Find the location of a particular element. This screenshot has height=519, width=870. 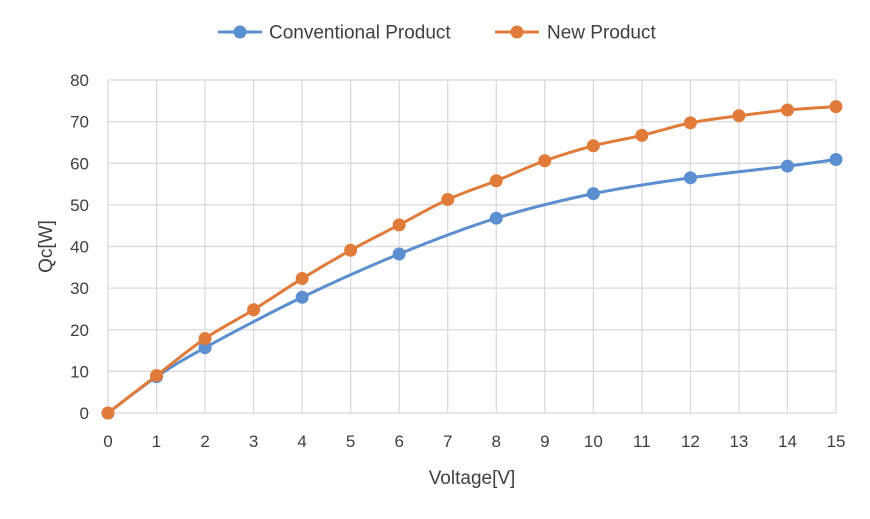

x-tick-label: 8 is located at coordinates (496, 441).